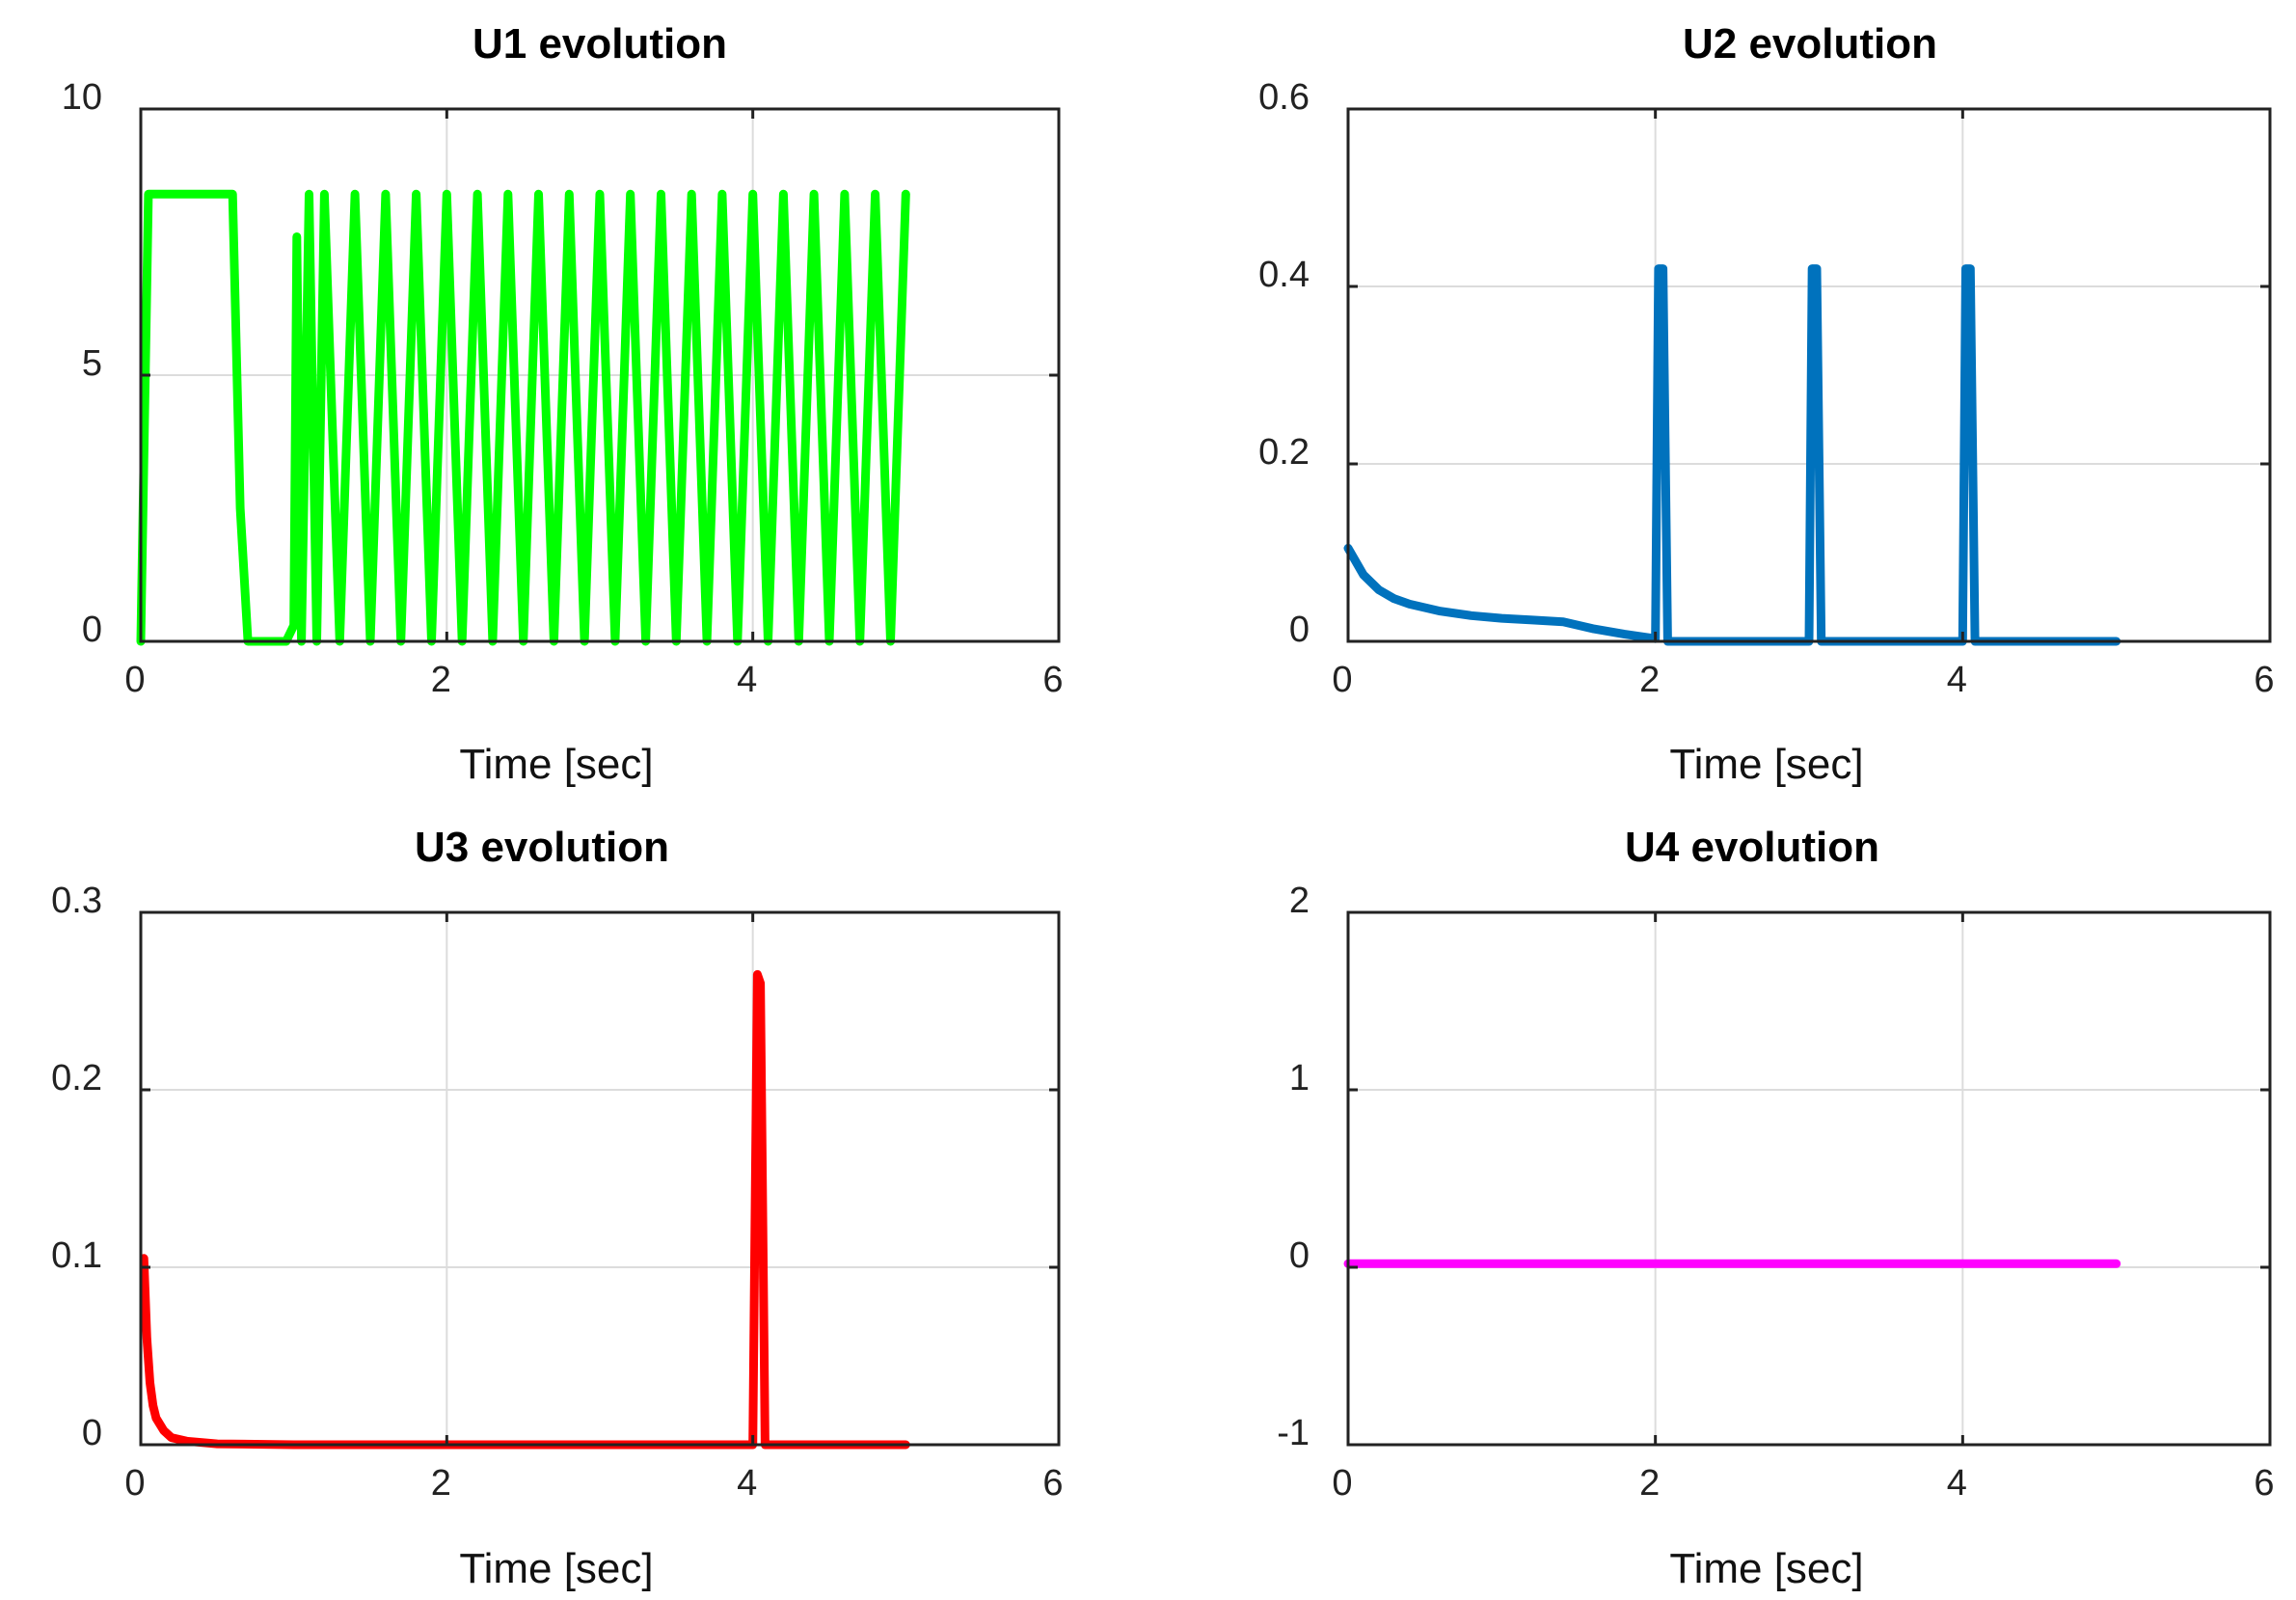  I want to click on u1-xtick-label: 0, so click(134, 680).